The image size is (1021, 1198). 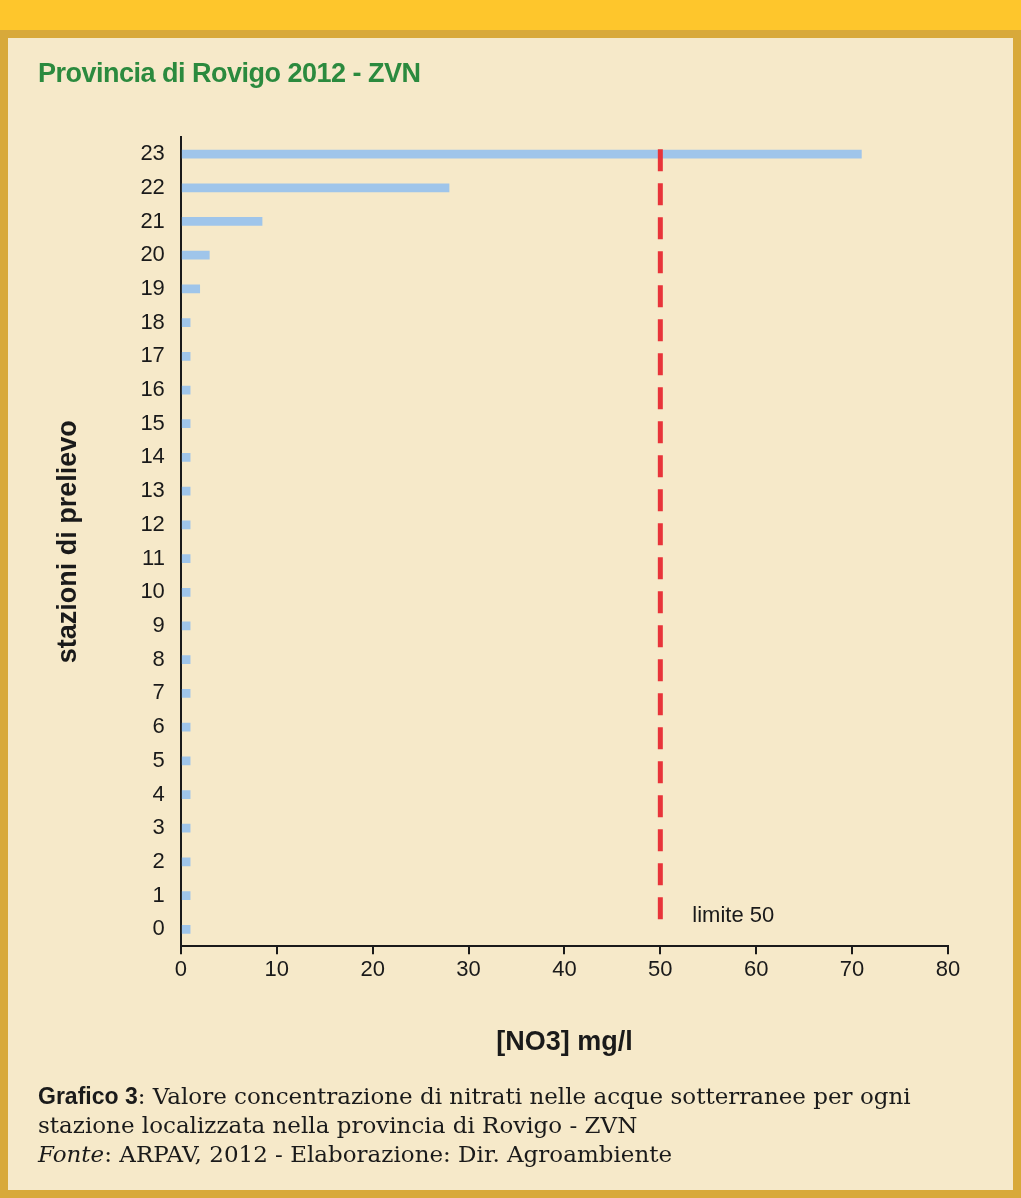 What do you see at coordinates (564, 1041) in the screenshot?
I see `x-axis-title: [NO3] mg/l` at bounding box center [564, 1041].